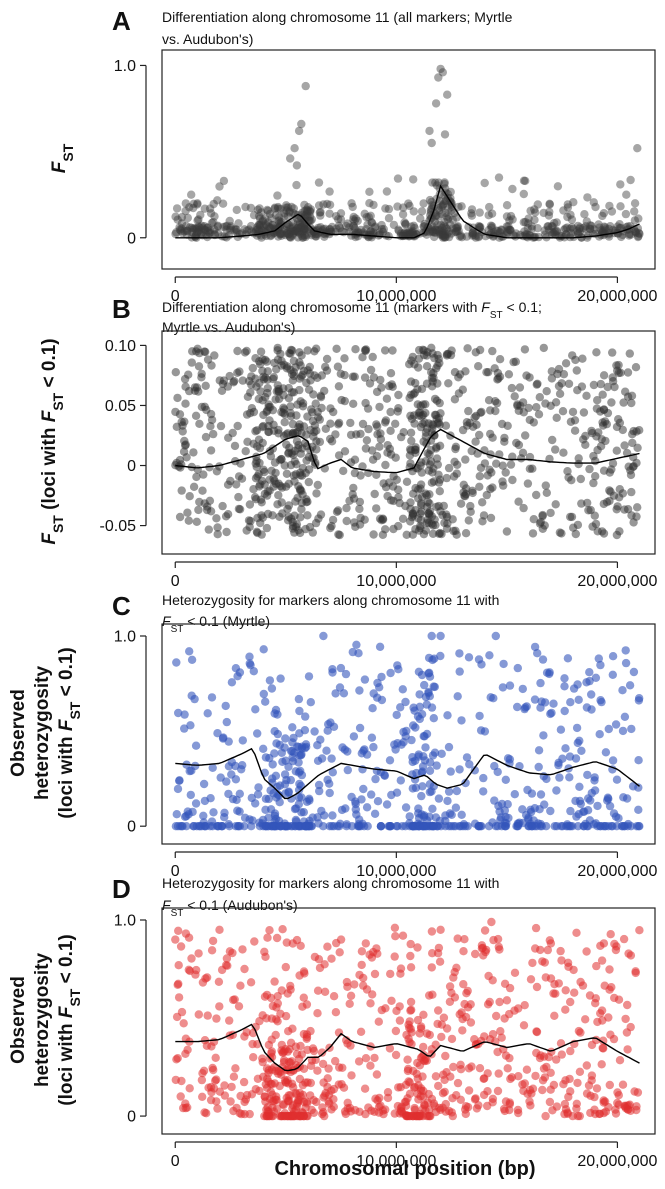  What do you see at coordinates (131, 466) in the screenshot?
I see `y-tick-label: 0` at bounding box center [131, 466].